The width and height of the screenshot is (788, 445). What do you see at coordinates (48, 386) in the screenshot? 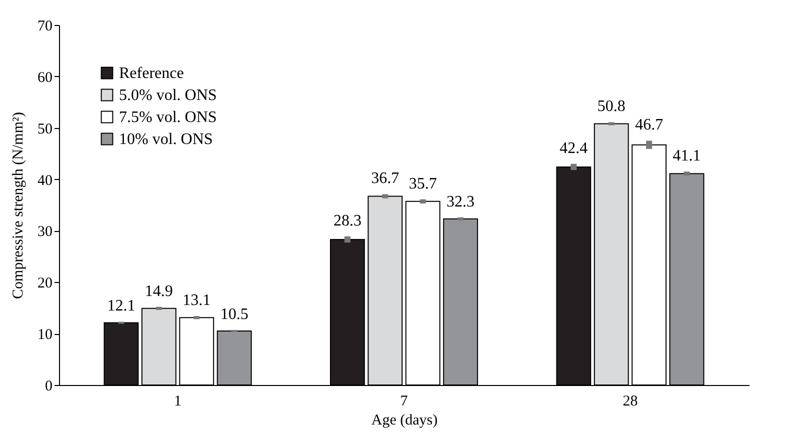
I see `y-tick-label: 0` at bounding box center [48, 386].